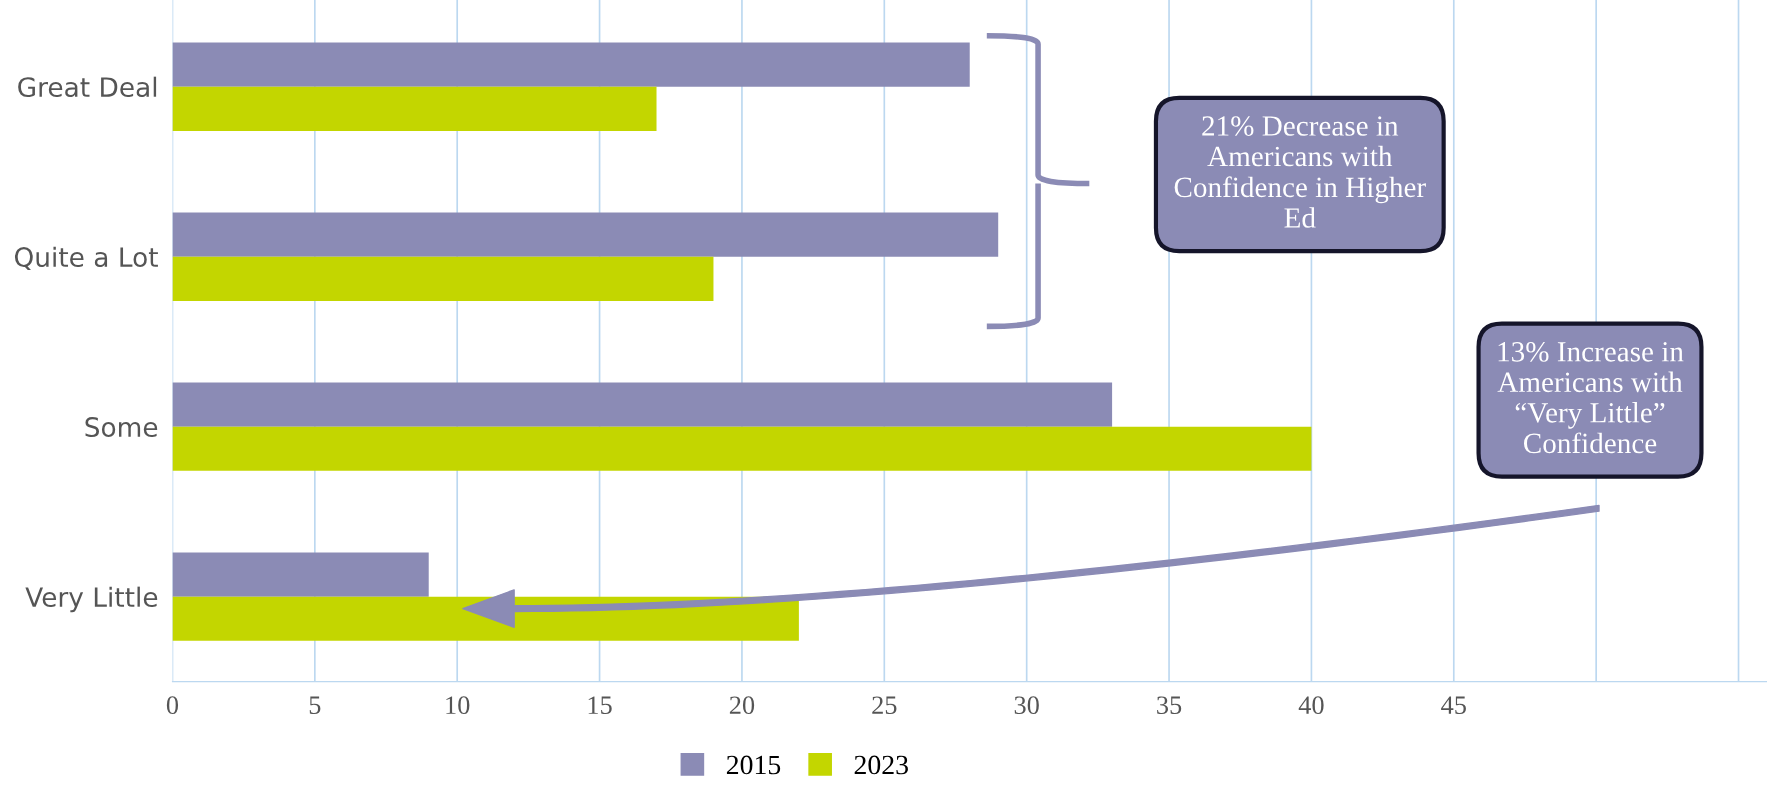 The height and width of the screenshot is (801, 1767). Describe the element at coordinates (600, 705) in the screenshot. I see `x-tick-label: 15` at that location.